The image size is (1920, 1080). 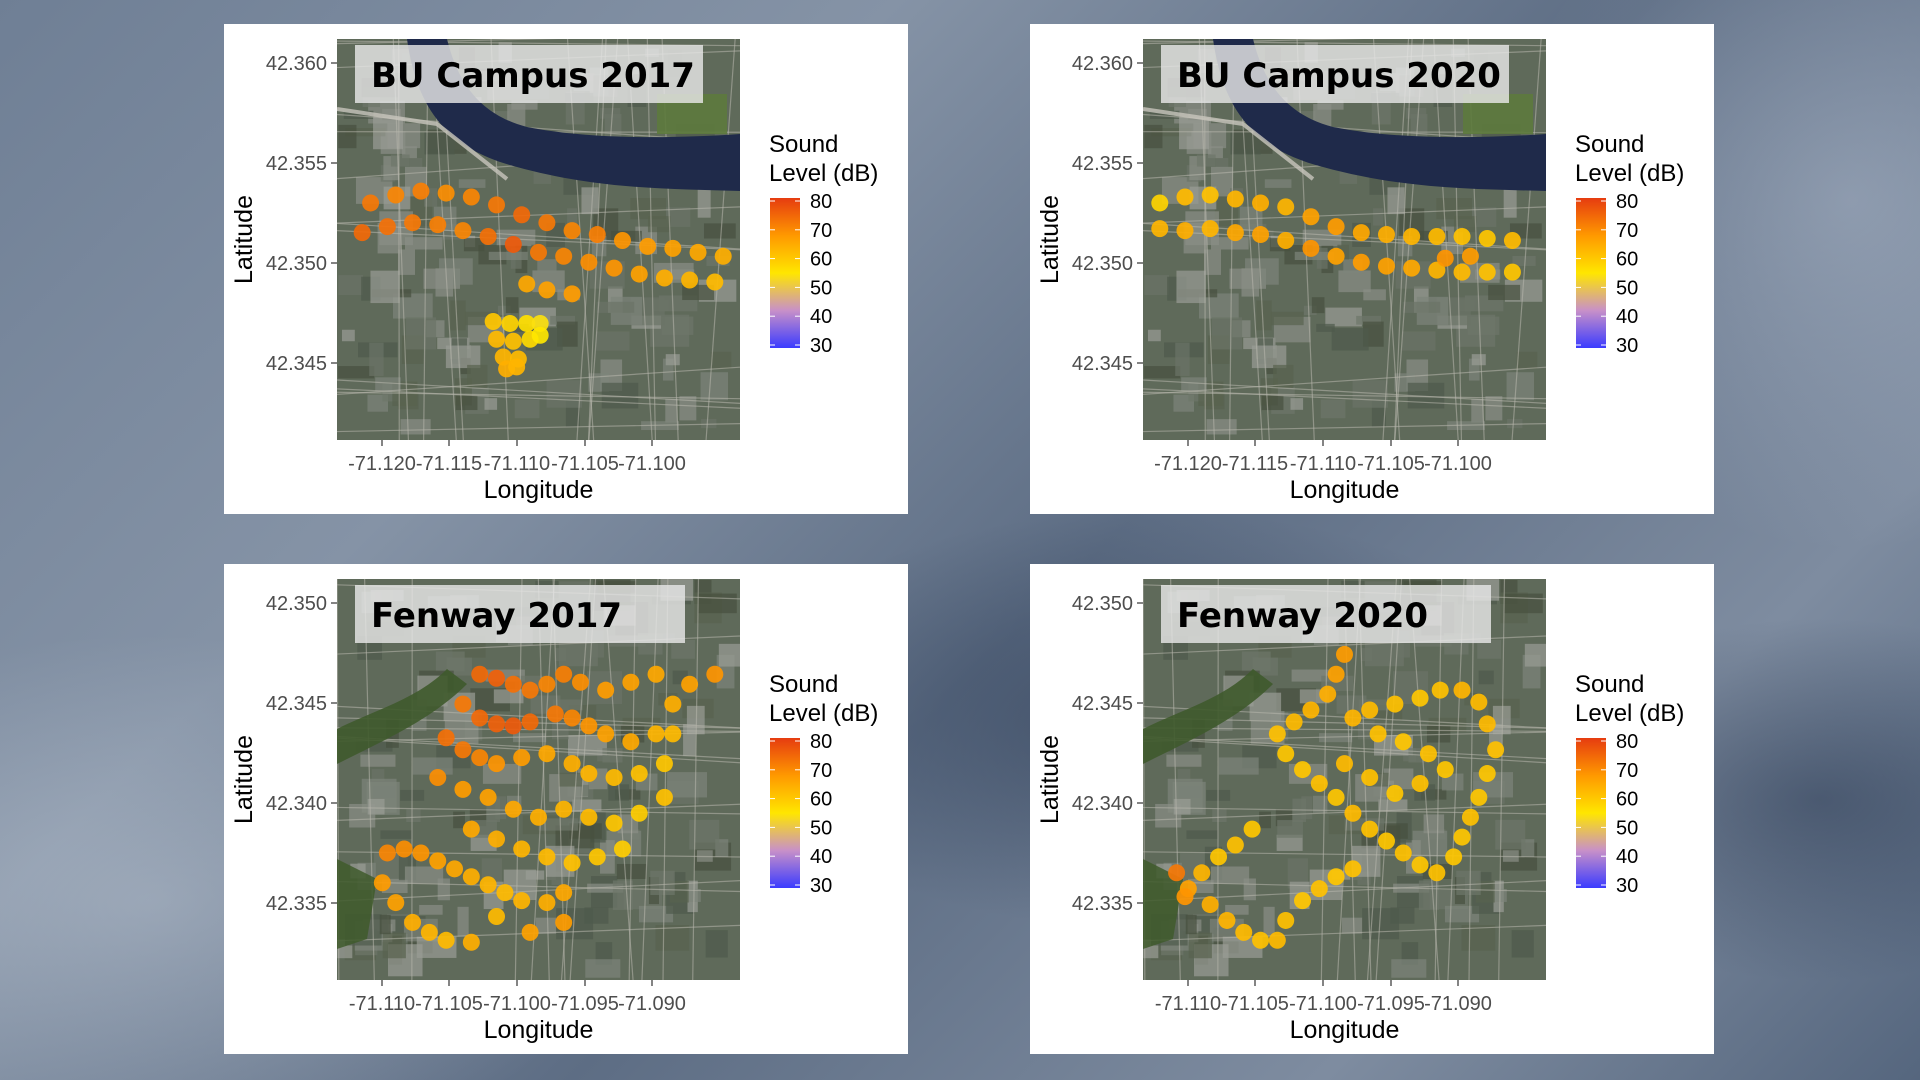 What do you see at coordinates (1326, 614) in the screenshot?
I see `title-banner` at bounding box center [1326, 614].